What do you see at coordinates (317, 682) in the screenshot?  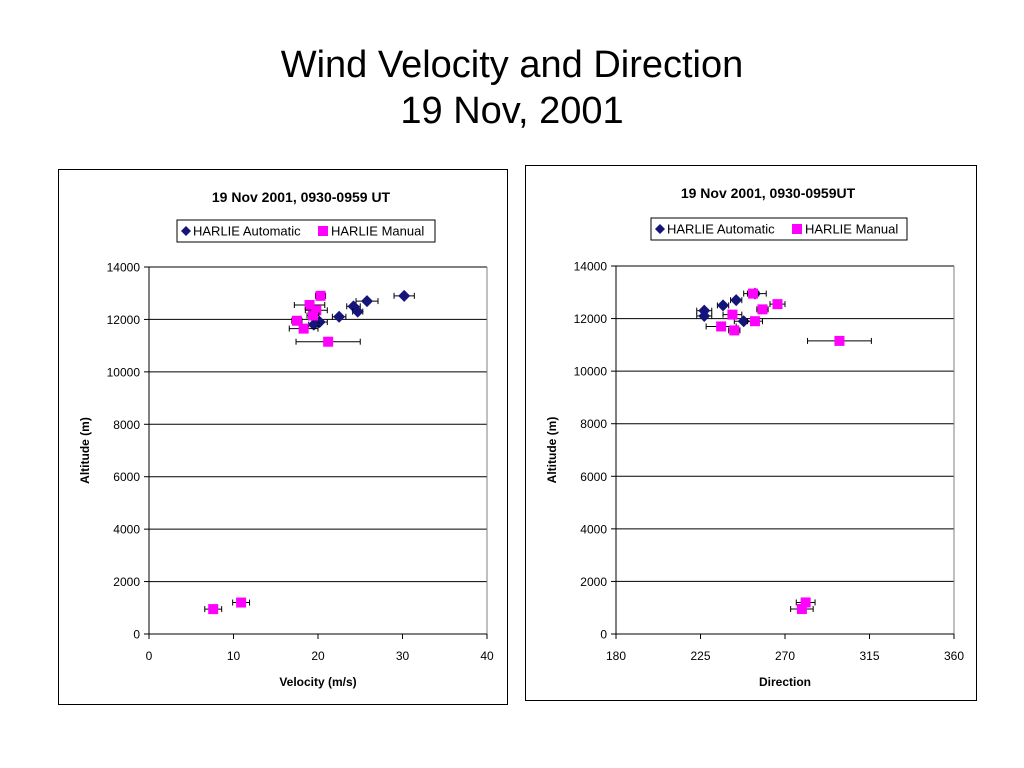 I see `x-axis-label: Velocity (m/s)` at bounding box center [317, 682].